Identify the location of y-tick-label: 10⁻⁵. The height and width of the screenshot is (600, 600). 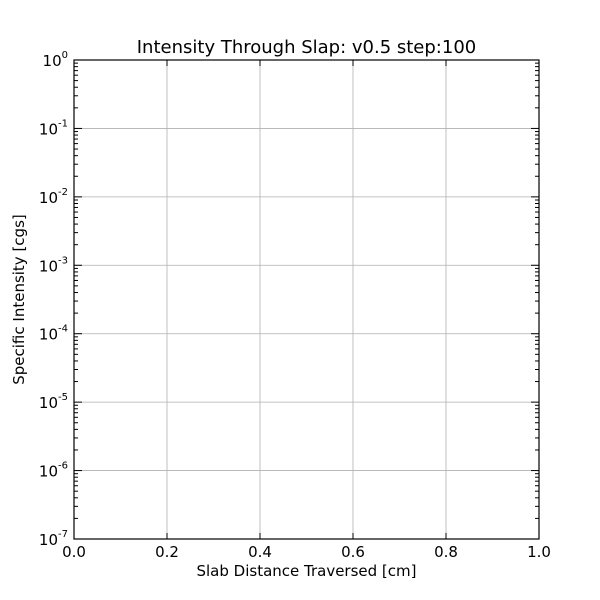
(53, 402).